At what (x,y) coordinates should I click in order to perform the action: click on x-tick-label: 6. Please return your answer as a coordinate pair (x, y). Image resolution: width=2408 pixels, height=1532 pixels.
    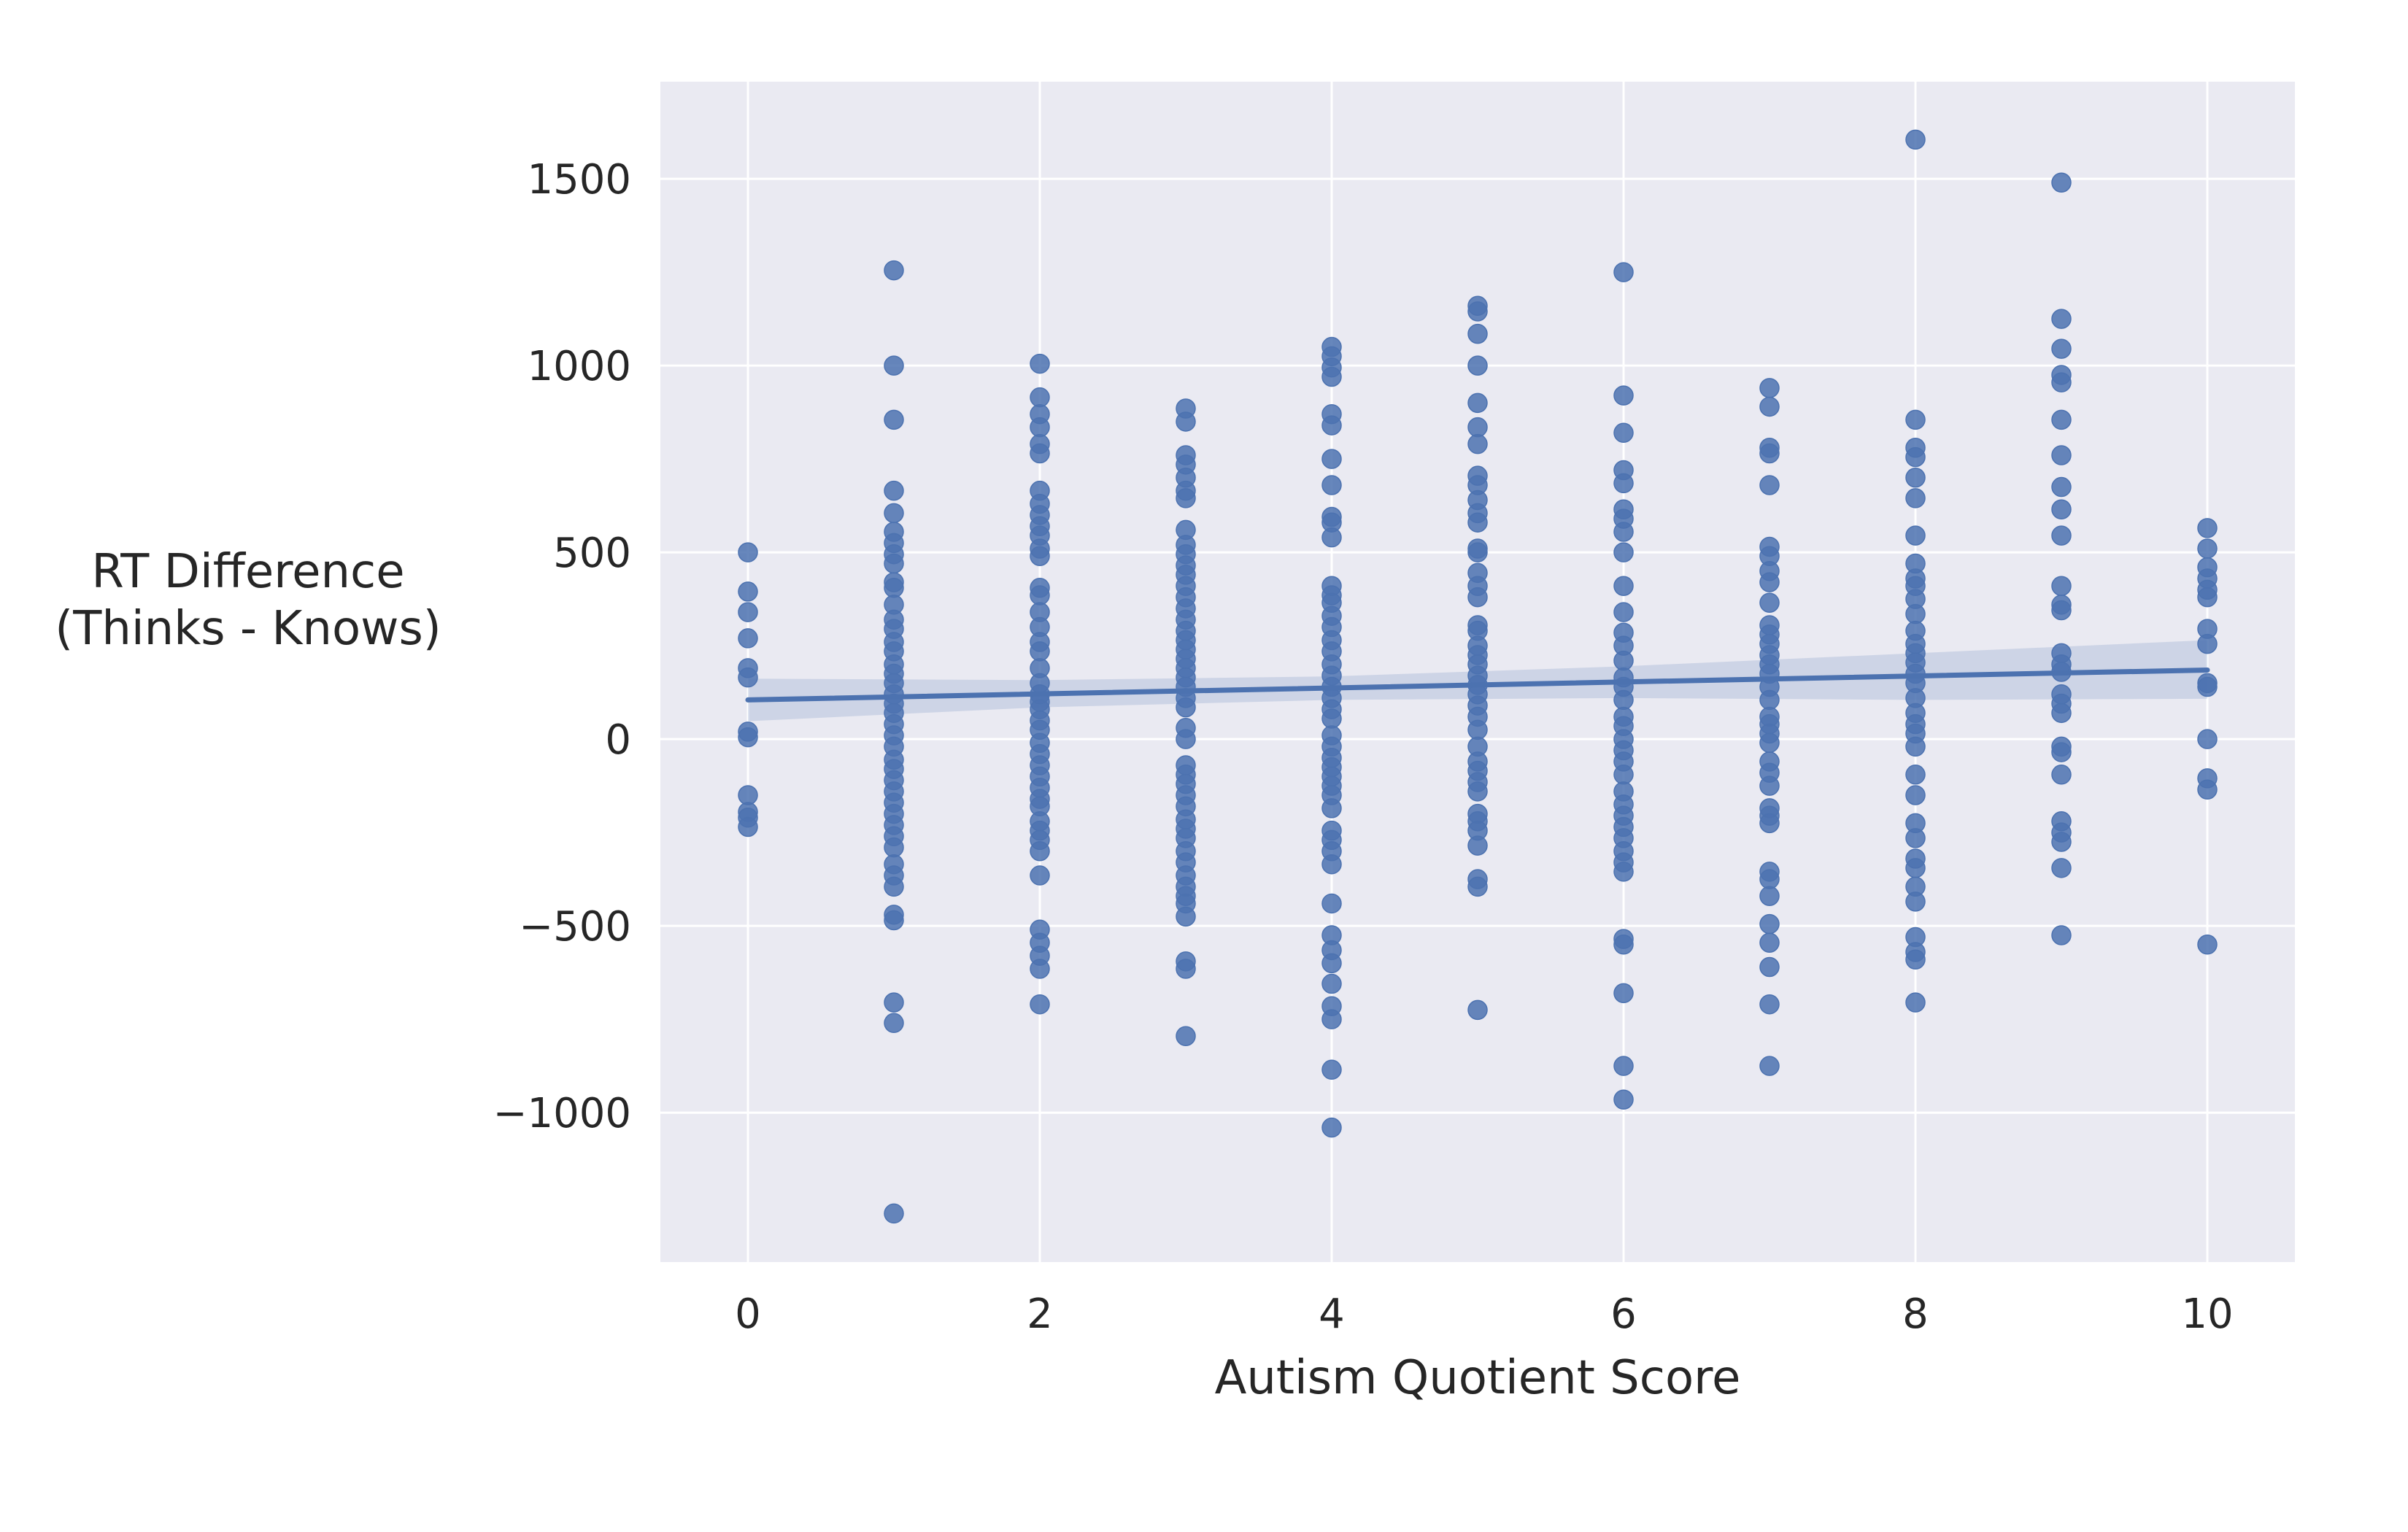
    Looking at the image, I should click on (1623, 1315).